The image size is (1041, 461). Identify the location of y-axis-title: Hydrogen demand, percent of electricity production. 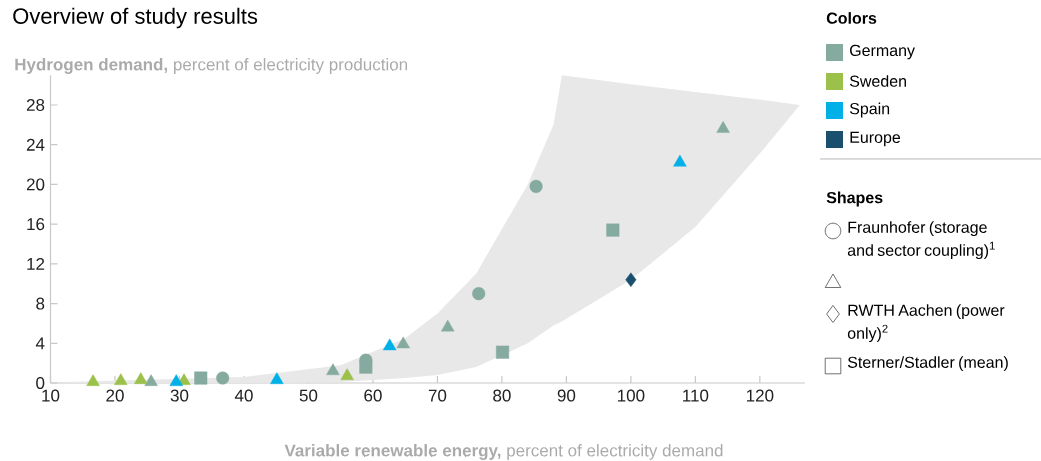
(211, 66).